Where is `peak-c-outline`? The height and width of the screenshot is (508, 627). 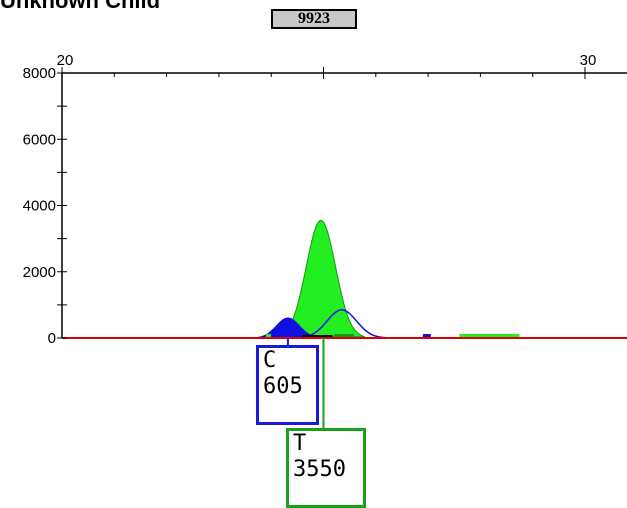 peak-c-outline is located at coordinates (341, 324).